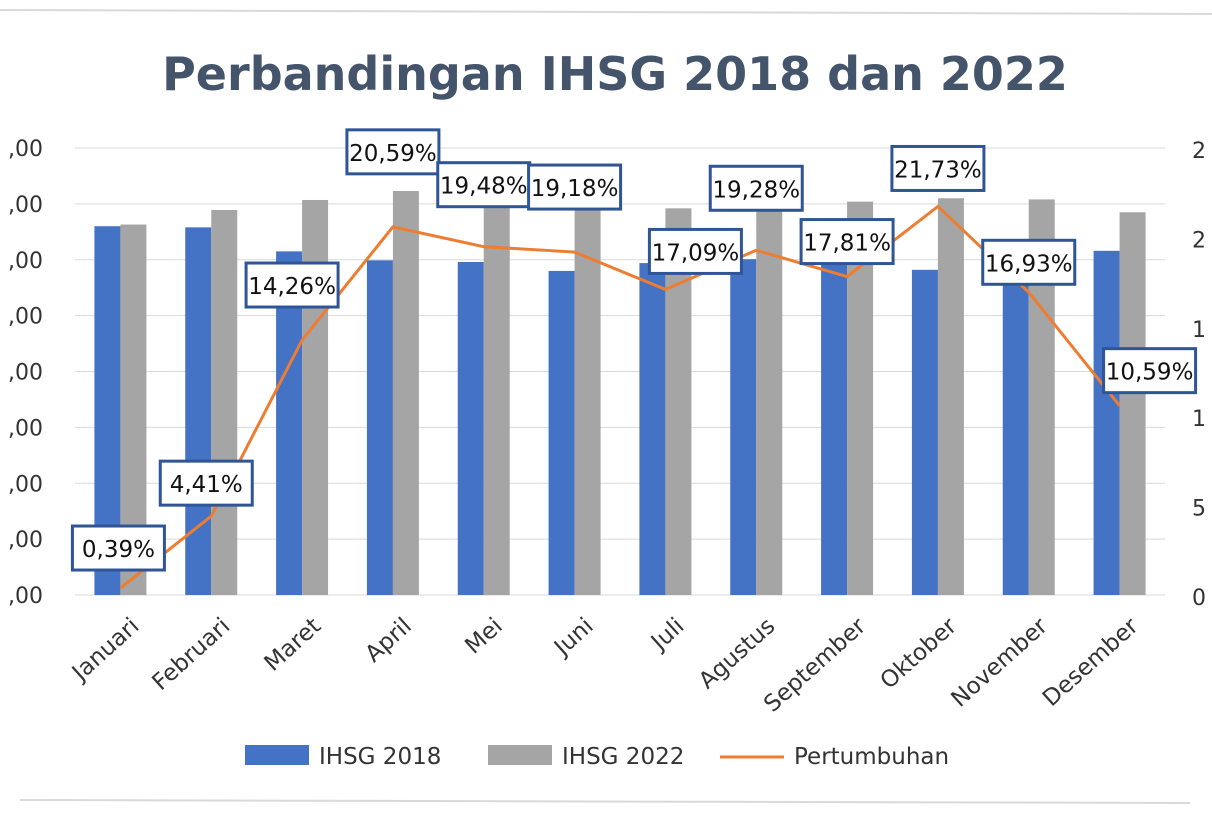  I want to click on x-tick-label: Mei, so click(483, 636).